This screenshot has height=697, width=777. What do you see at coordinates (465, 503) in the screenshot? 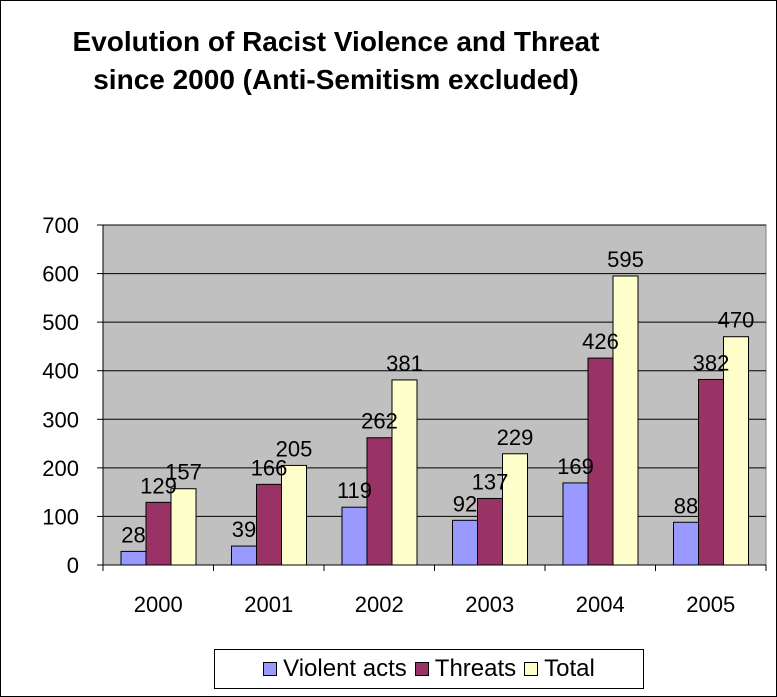
I see `data-label: 92` at bounding box center [465, 503].